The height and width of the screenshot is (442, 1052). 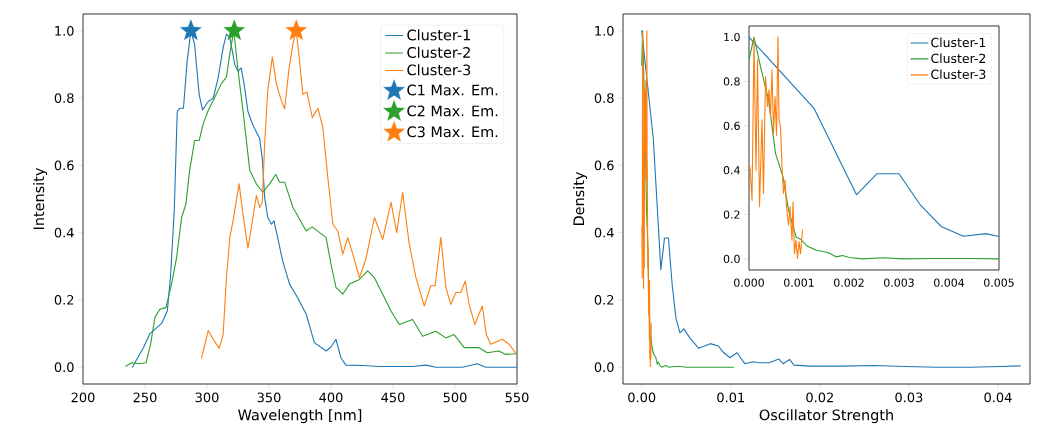 What do you see at coordinates (207, 397) in the screenshot?
I see `x-tick-label: 300` at bounding box center [207, 397].